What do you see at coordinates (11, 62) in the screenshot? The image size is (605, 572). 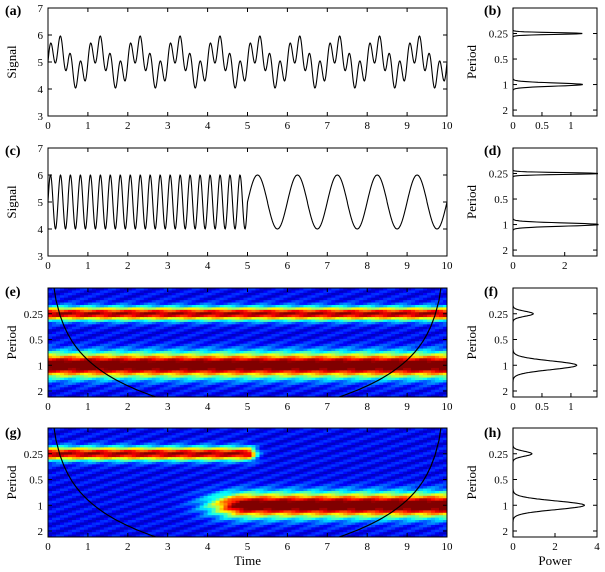 I see `y-axis-label: Signal` at bounding box center [11, 62].